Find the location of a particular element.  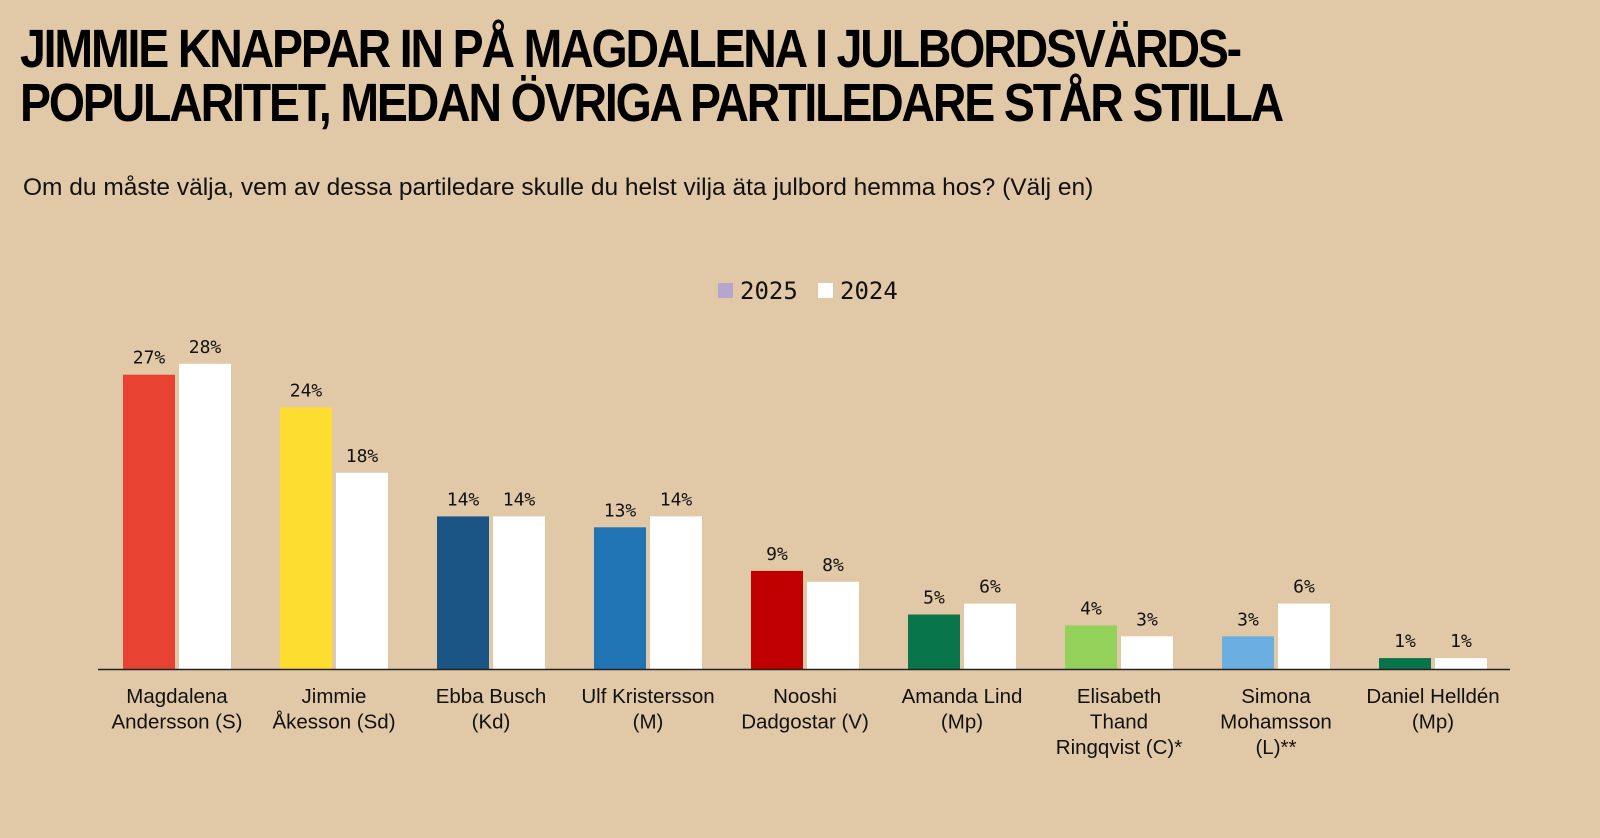

data-label-2024-3: 14% is located at coordinates (676, 499).